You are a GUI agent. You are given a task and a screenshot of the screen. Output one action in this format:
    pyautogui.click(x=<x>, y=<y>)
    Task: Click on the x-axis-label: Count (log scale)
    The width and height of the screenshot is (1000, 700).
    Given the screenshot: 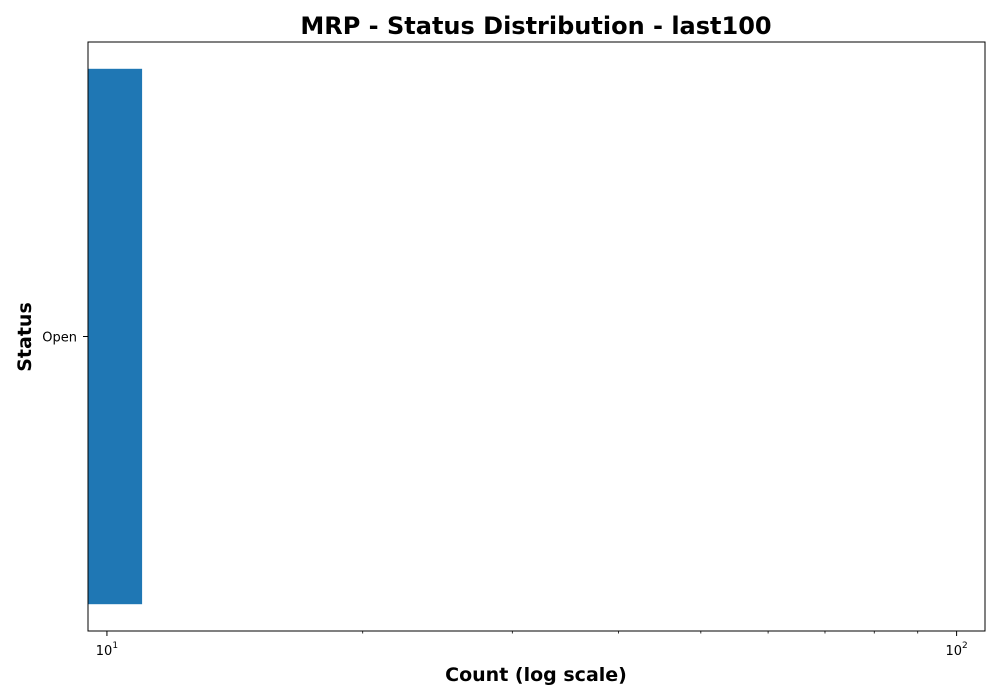 What is the action you would take?
    pyautogui.click(x=536, y=675)
    